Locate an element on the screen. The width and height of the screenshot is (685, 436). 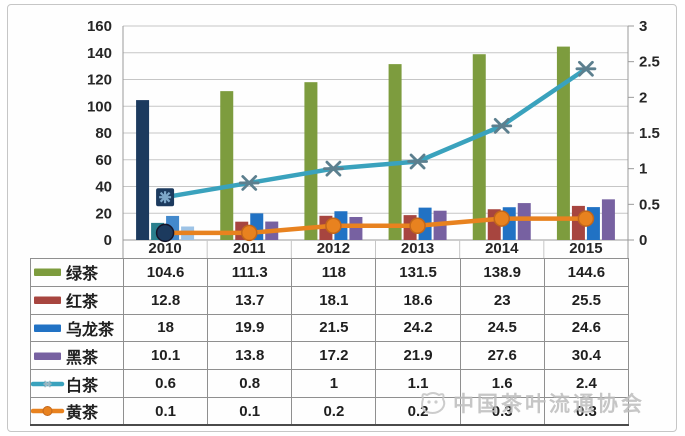
legend-label-green-tea: 绿茶 is located at coordinates (82, 275).